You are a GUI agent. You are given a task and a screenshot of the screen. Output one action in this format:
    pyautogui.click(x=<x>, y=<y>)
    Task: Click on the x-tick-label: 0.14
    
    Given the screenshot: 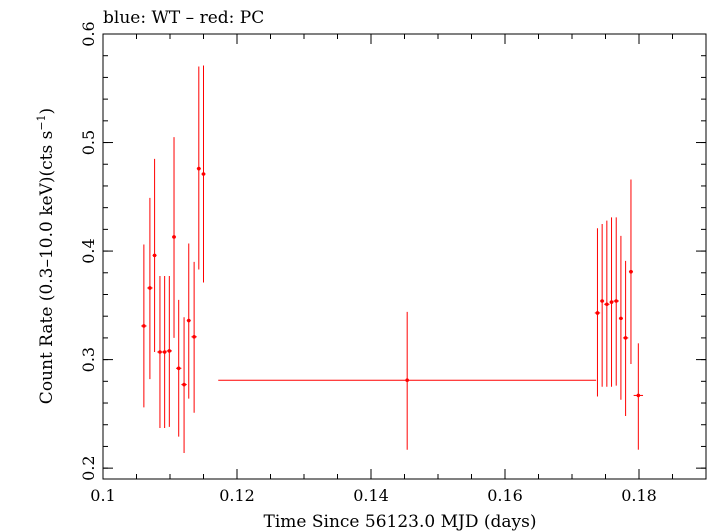 What is the action you would take?
    pyautogui.click(x=371, y=495)
    